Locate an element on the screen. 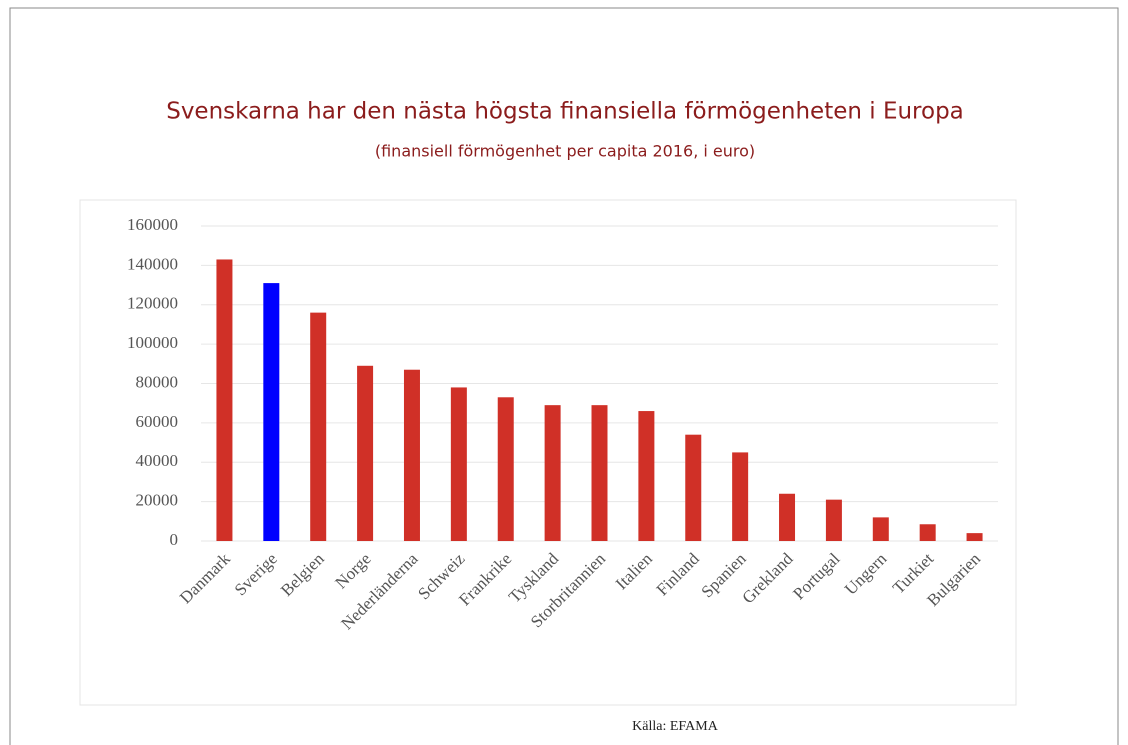  y-tick-label: 100000 is located at coordinates (152, 342).